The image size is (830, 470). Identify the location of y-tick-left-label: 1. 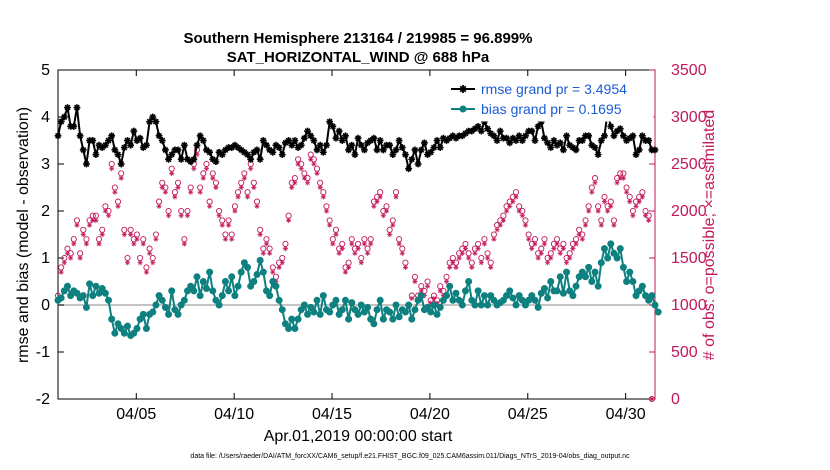
(45, 258).